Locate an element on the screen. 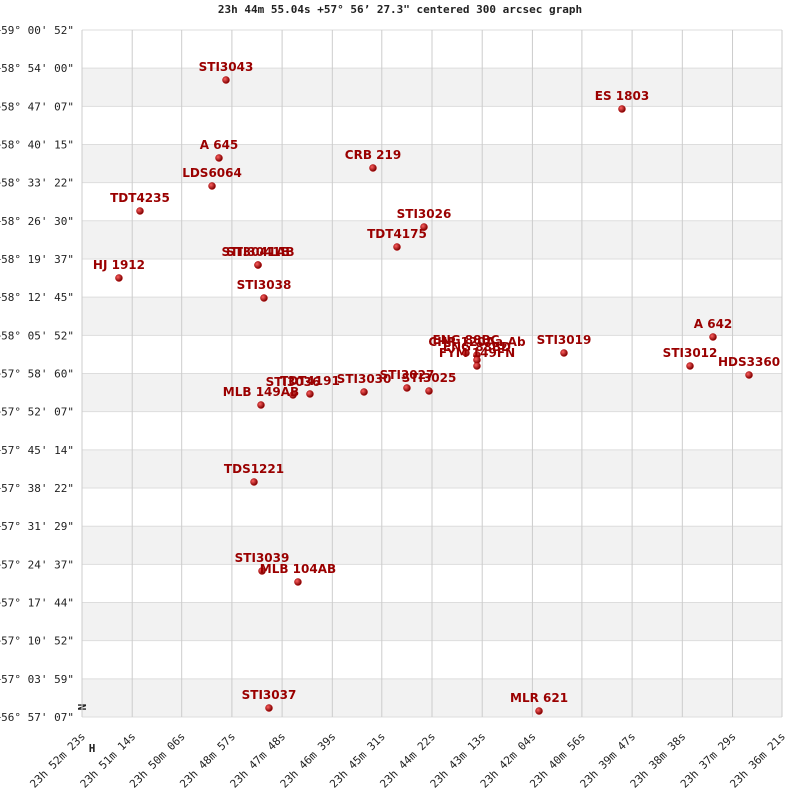  star-label: STI3037 is located at coordinates (269, 695).